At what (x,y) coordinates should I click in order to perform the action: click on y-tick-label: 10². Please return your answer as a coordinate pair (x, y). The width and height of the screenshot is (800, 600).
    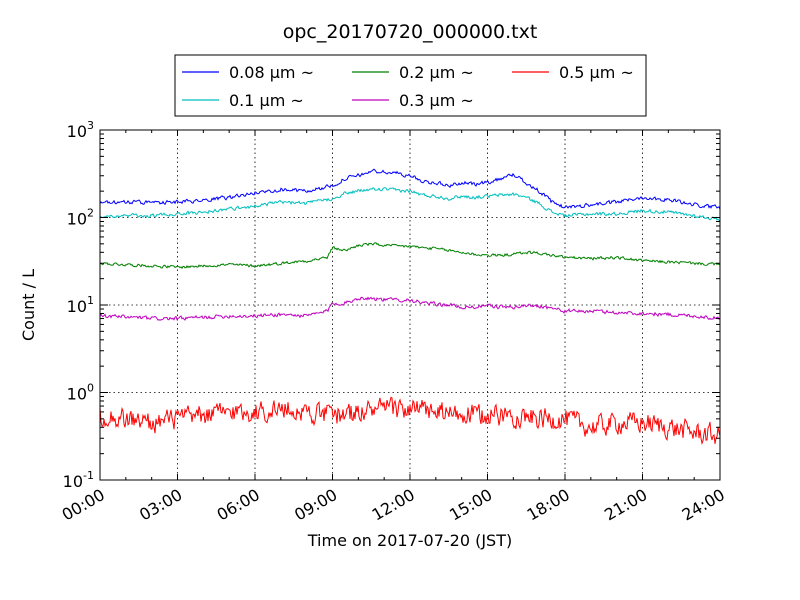
    Looking at the image, I should click on (80, 218).